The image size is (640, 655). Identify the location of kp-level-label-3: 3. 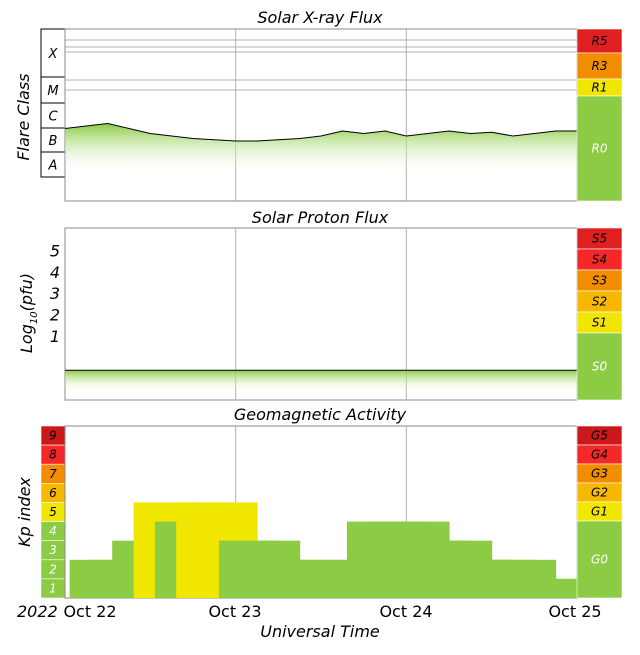
(53, 550).